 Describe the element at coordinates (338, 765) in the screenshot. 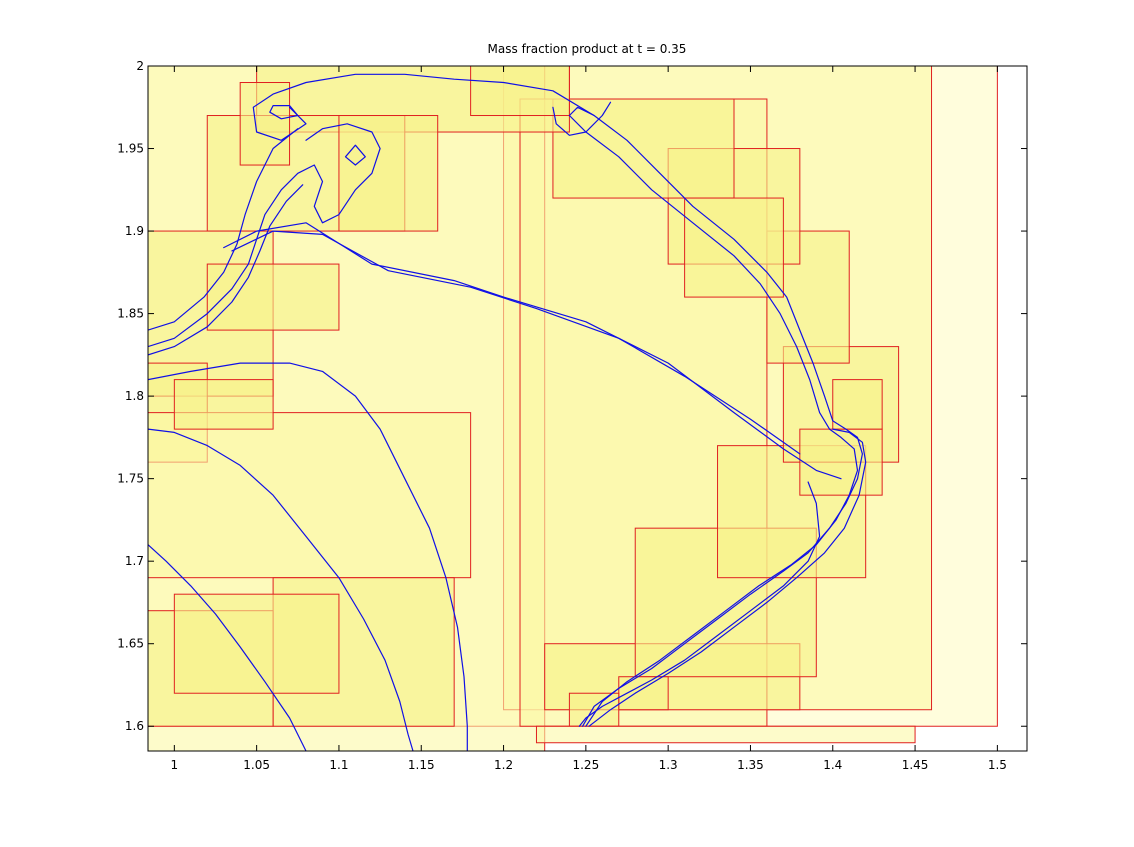

I see `x-tick-label: 1.1` at that location.